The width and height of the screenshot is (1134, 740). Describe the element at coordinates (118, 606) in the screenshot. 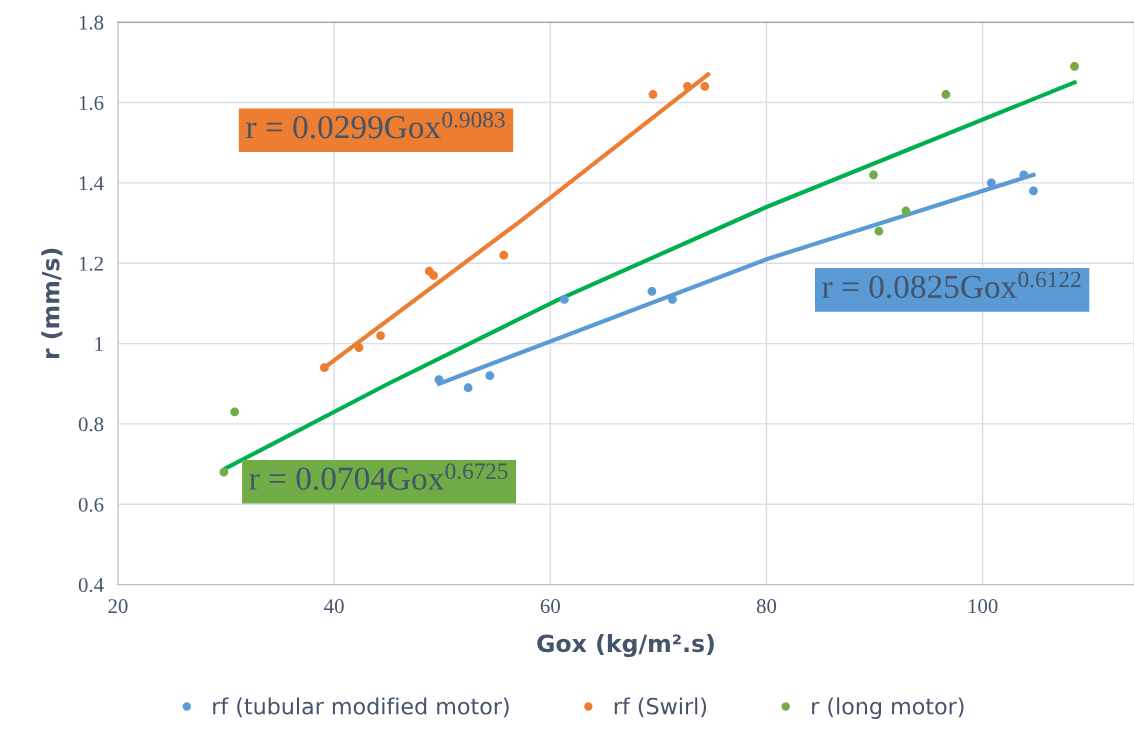

I see `x-tick-label: 20` at that location.